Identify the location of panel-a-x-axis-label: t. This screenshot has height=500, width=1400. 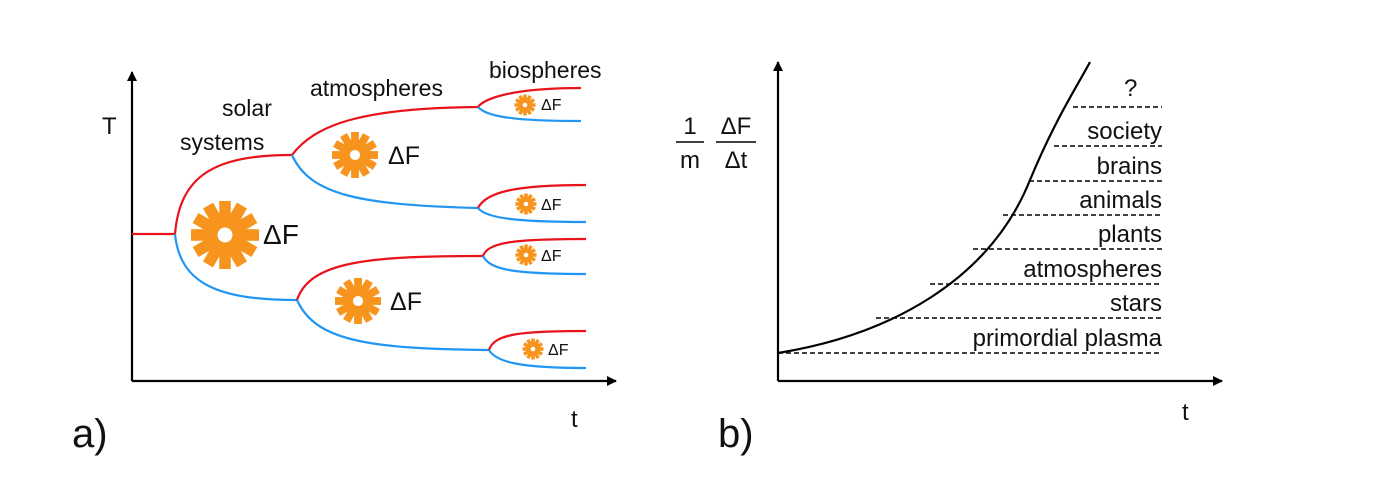
(574, 419).